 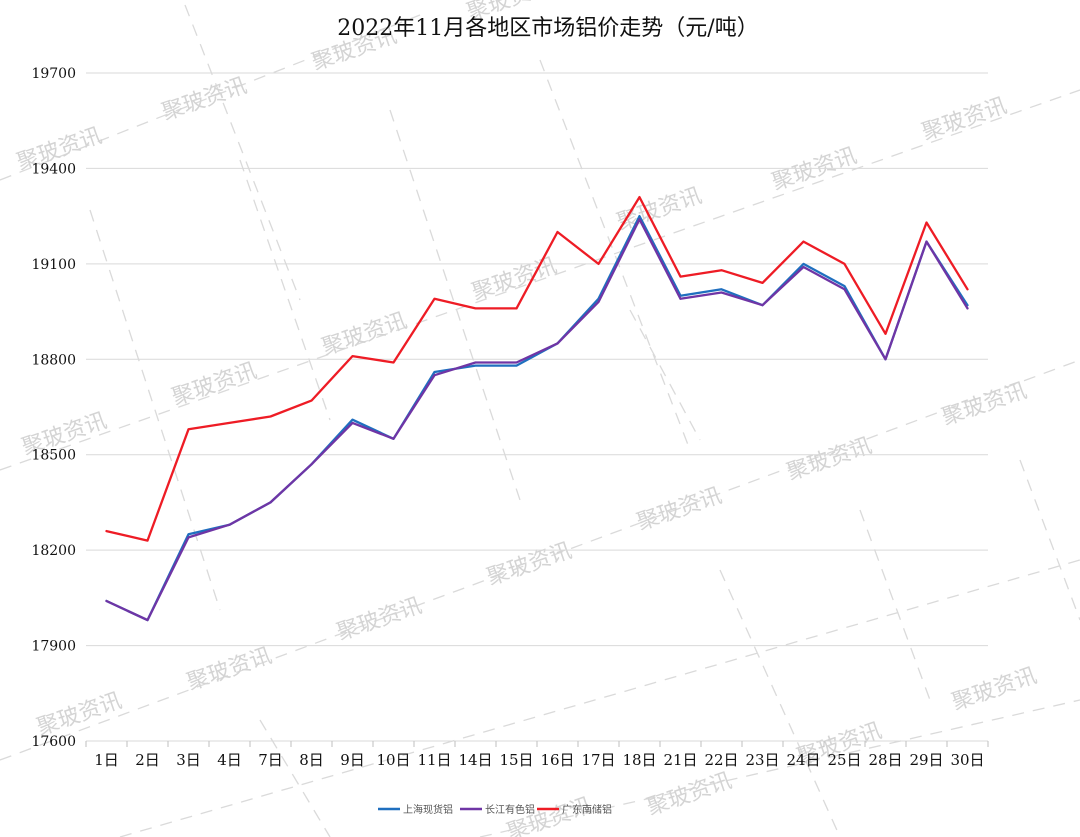 What do you see at coordinates (967, 760) in the screenshot?
I see `x-tick-label: 30日` at bounding box center [967, 760].